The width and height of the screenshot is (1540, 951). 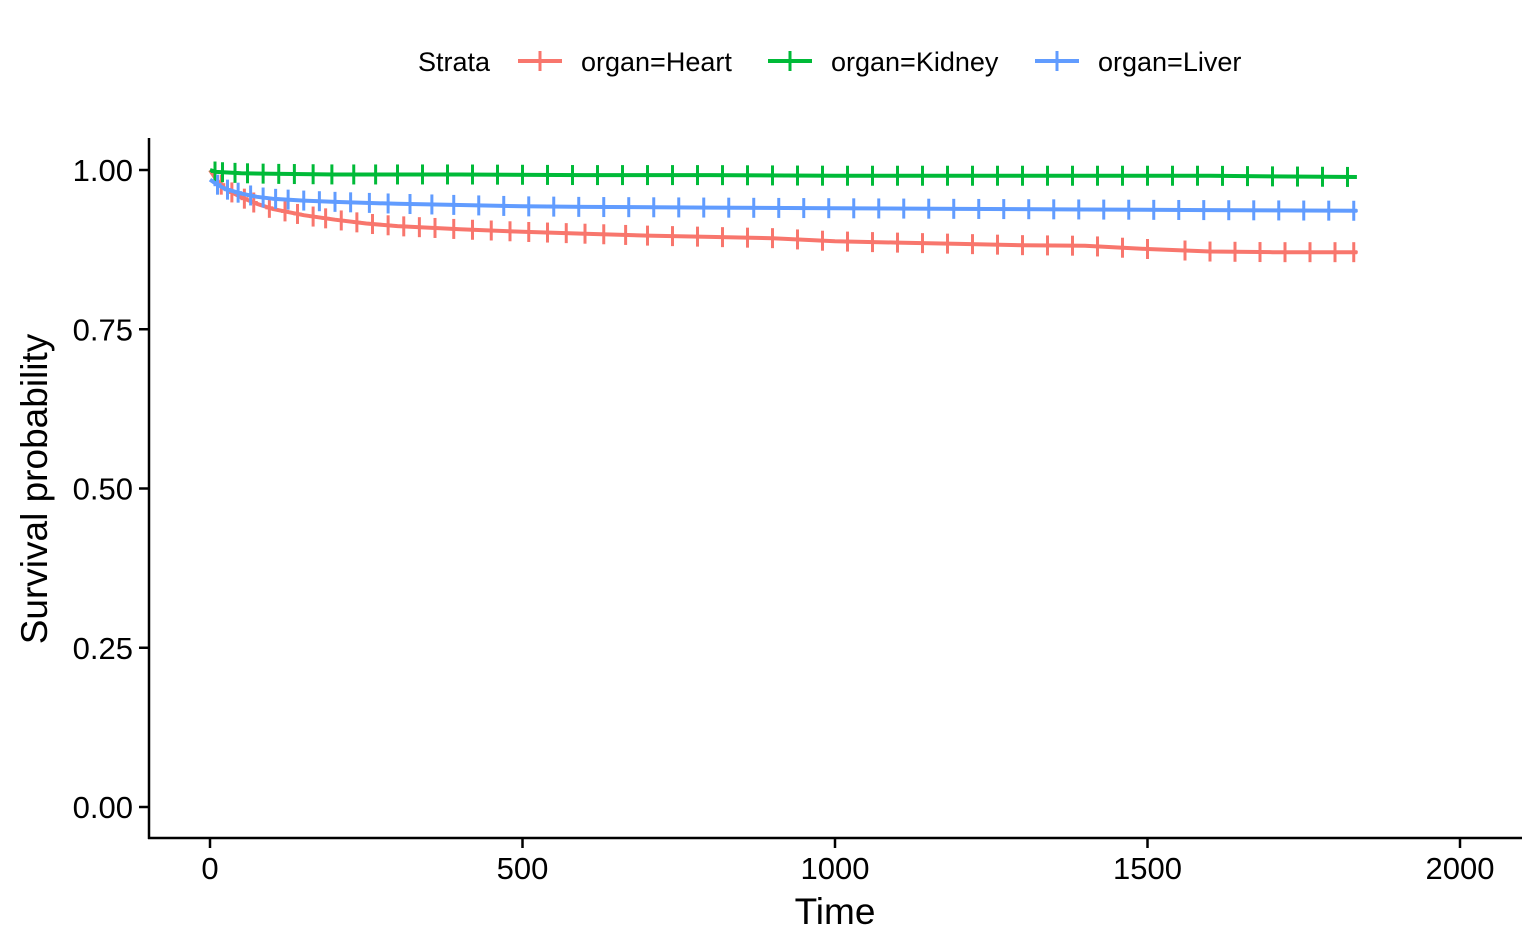 I want to click on survival-curve-liver, so click(x=782, y=195).